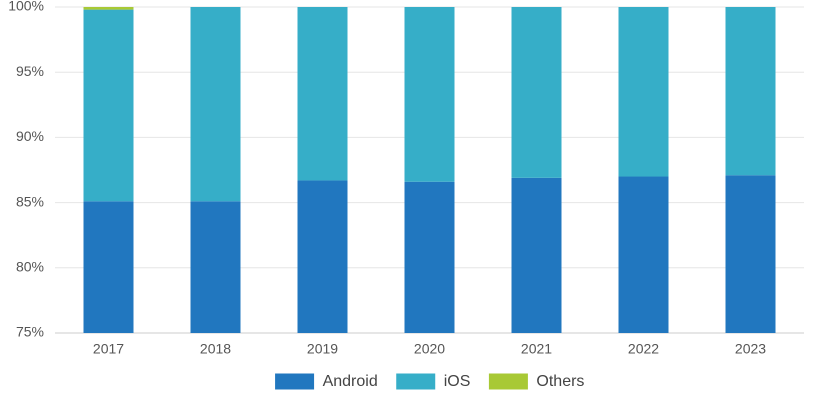 The image size is (822, 400). Describe the element at coordinates (429, 349) in the screenshot. I see `x-tick-label: 2020` at that location.